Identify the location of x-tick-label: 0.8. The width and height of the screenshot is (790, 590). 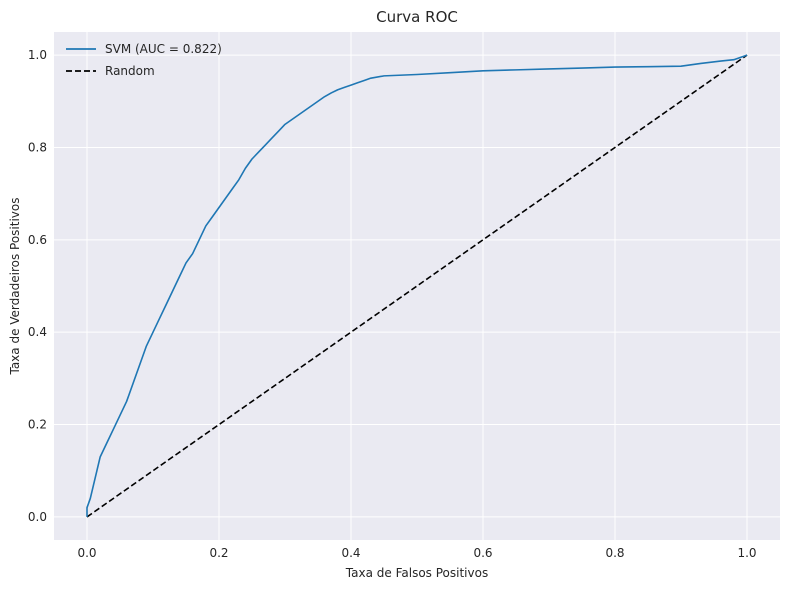
(614, 553).